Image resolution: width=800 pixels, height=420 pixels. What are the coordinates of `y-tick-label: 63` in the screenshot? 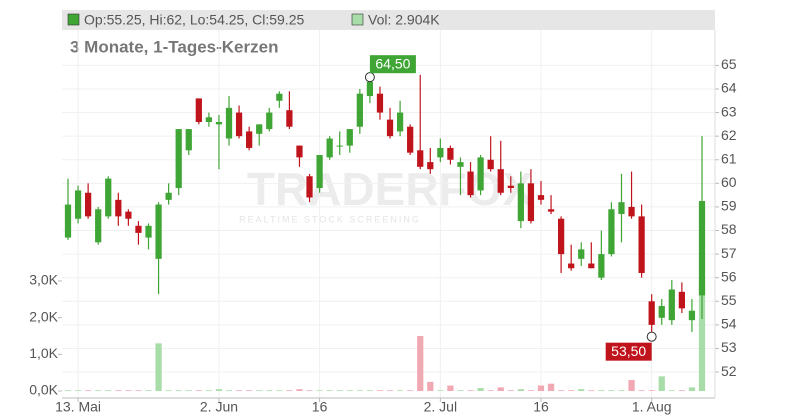 It's located at (729, 111).